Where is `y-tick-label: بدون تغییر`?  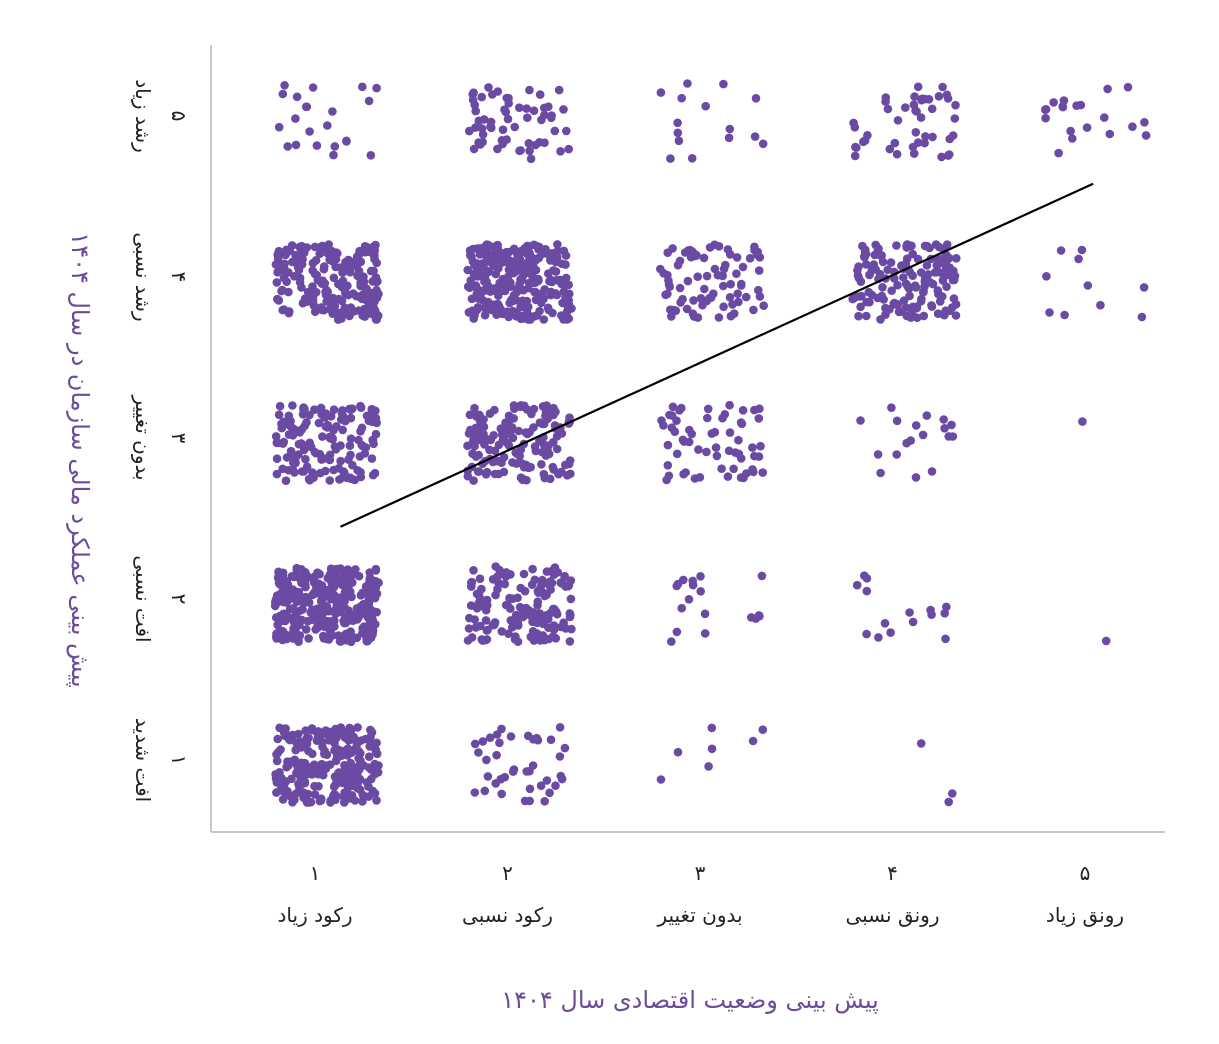 y-tick-label: بدون تغییر is located at coordinates (143, 437).